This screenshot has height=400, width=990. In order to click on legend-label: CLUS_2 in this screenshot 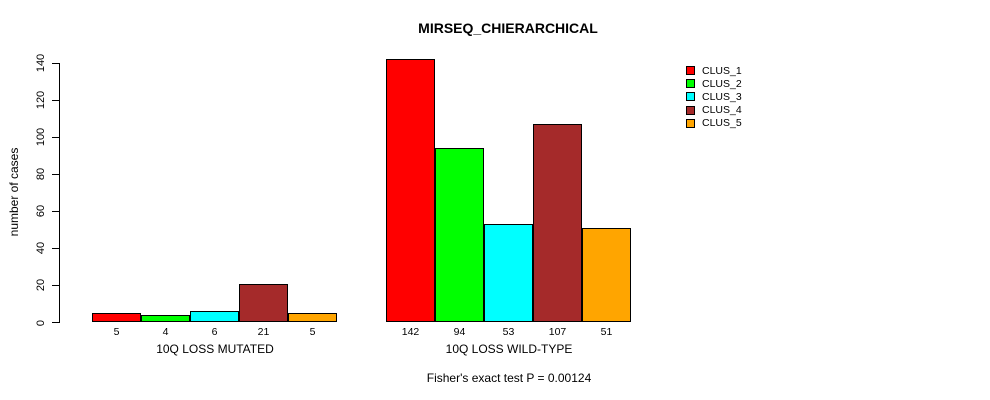, I will do `click(722, 83)`.